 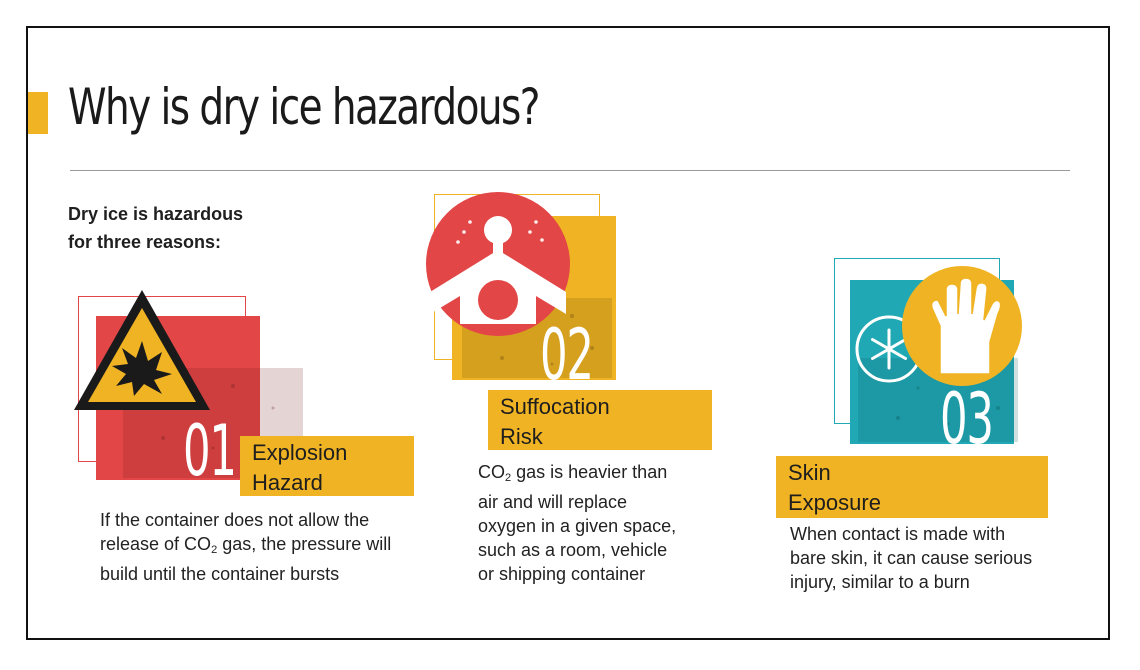 What do you see at coordinates (142, 350) in the screenshot?
I see `explosion-warning-icon` at bounding box center [142, 350].